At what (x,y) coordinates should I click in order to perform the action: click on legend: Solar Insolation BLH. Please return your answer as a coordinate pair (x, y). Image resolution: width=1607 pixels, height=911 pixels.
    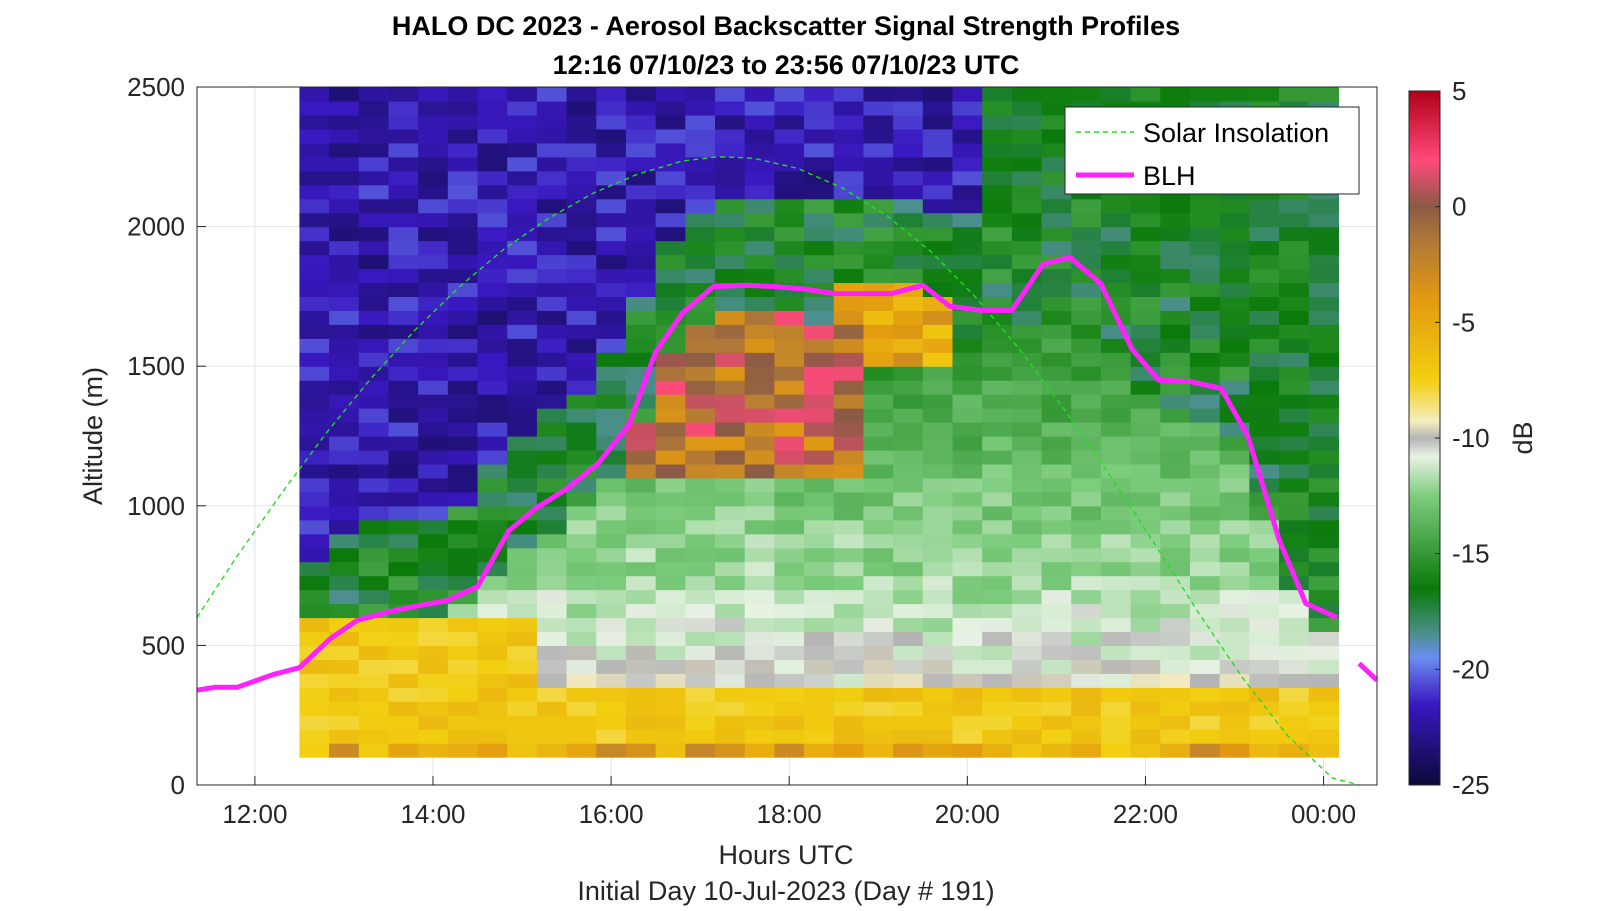
    Looking at the image, I should click on (1212, 150).